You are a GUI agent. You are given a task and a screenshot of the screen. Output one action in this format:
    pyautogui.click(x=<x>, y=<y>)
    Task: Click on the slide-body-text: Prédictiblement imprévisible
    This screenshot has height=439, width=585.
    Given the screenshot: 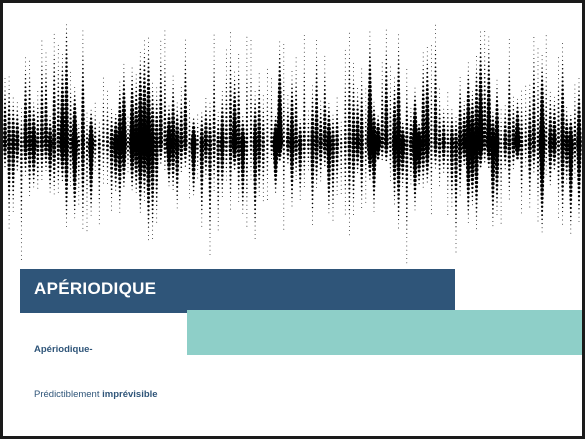 What is the action you would take?
    pyautogui.click(x=96, y=394)
    